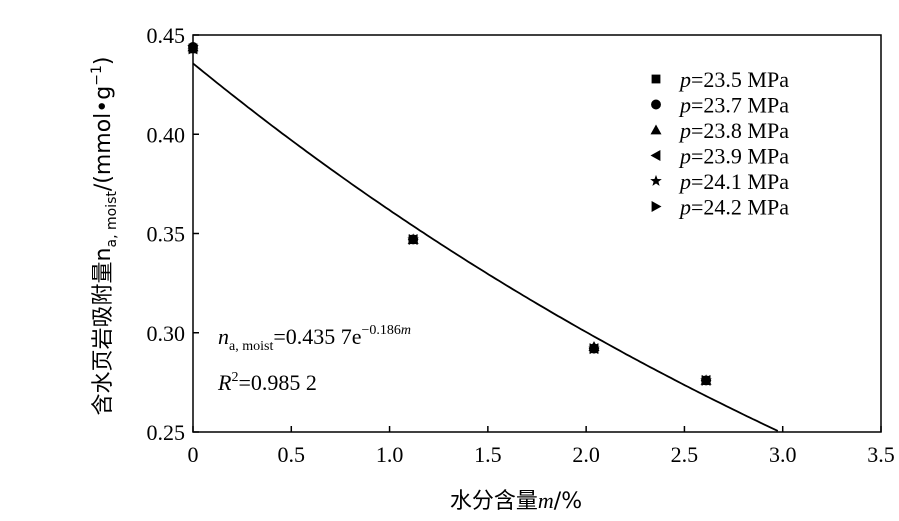 This screenshot has width=899, height=521. I want to click on legend-label-value: =23.8 MPa, so click(740, 130).